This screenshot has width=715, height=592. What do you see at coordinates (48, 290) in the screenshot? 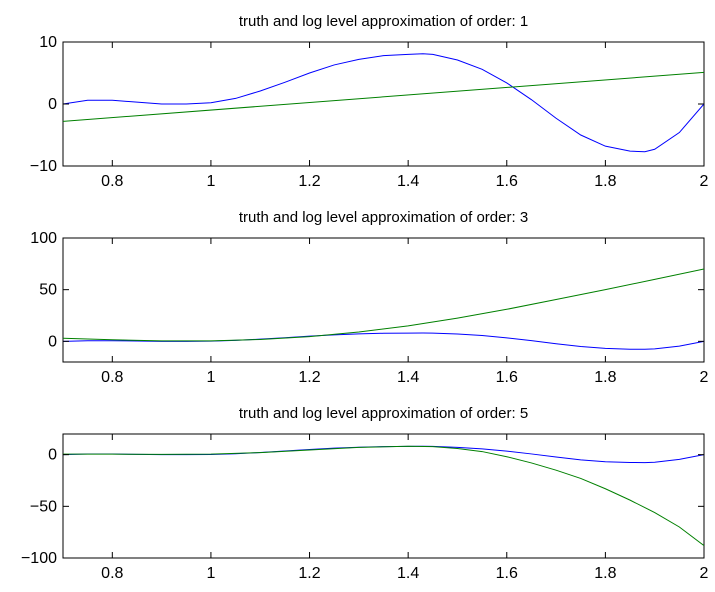
I see `y-tick-label: 50` at bounding box center [48, 290].